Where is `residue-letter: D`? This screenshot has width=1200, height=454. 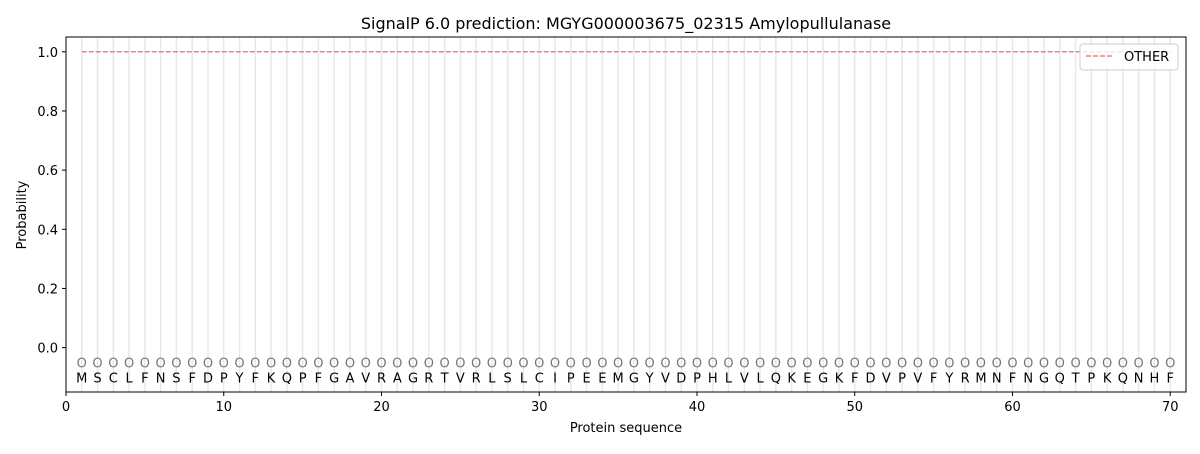
residue-letter: D is located at coordinates (681, 378).